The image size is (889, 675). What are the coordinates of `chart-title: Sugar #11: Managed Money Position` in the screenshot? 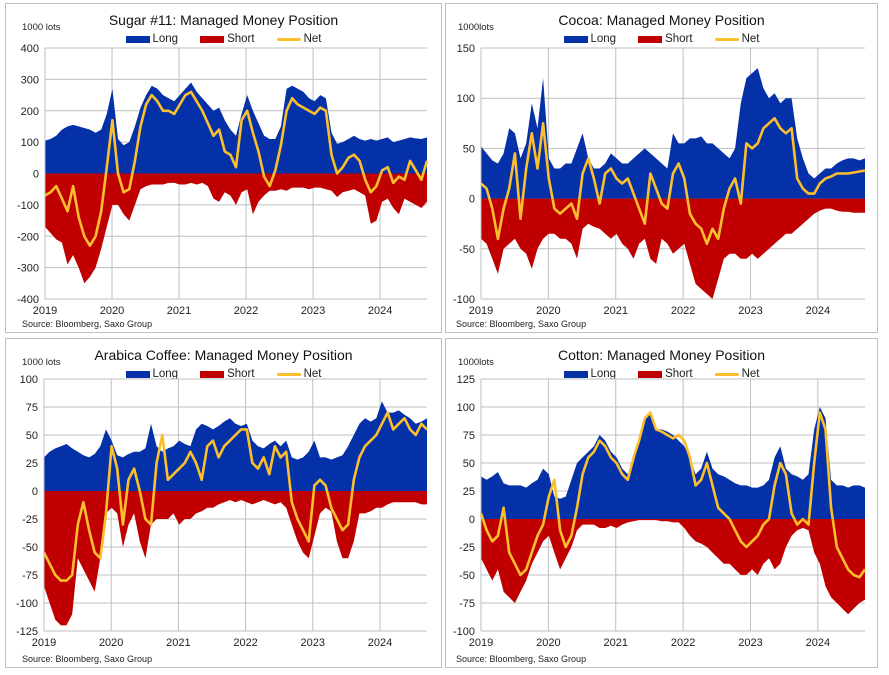 It's located at (223, 20).